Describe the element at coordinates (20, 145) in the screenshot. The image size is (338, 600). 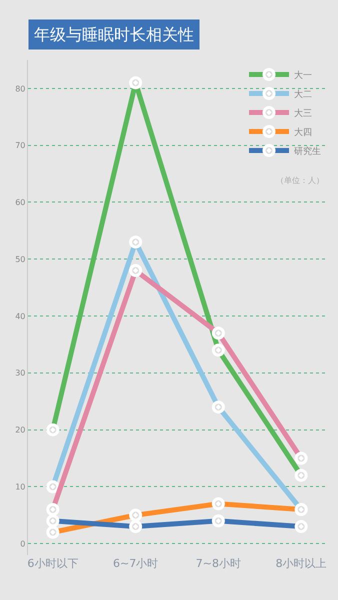
I see `y-tick-label: 70` at that location.